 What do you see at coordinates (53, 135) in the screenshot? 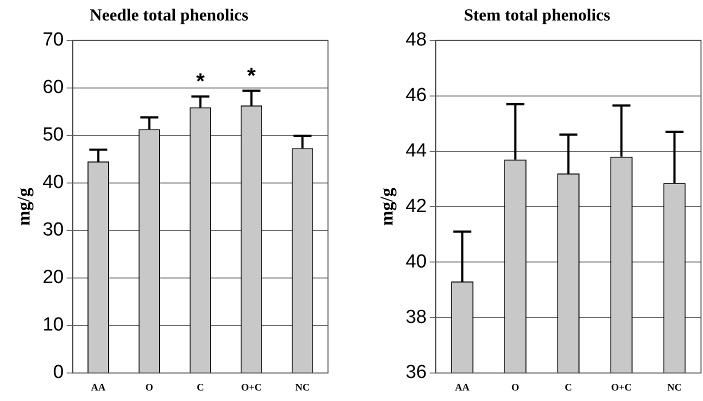
I see `y-tick-label: 50` at bounding box center [53, 135].